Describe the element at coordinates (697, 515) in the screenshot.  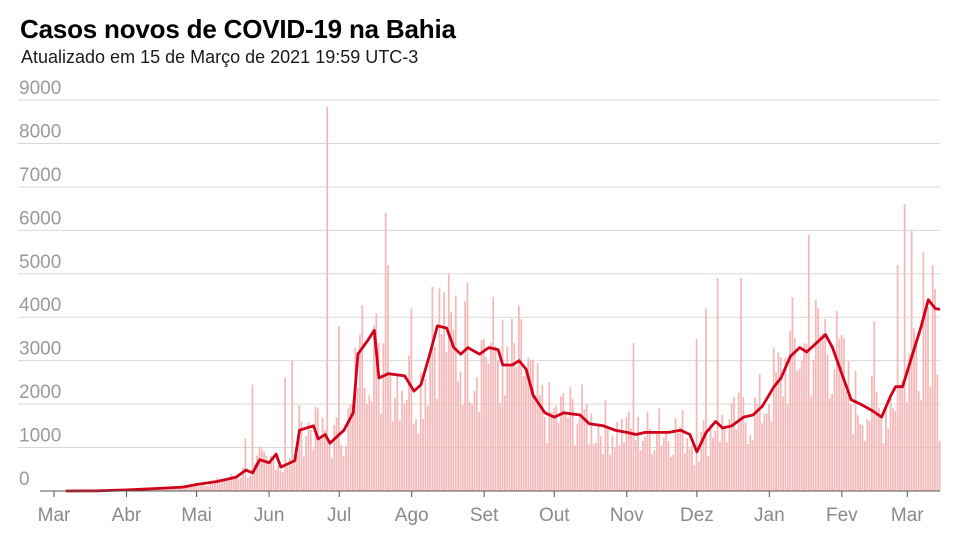
I see `x-tick-label: Dez` at that location.